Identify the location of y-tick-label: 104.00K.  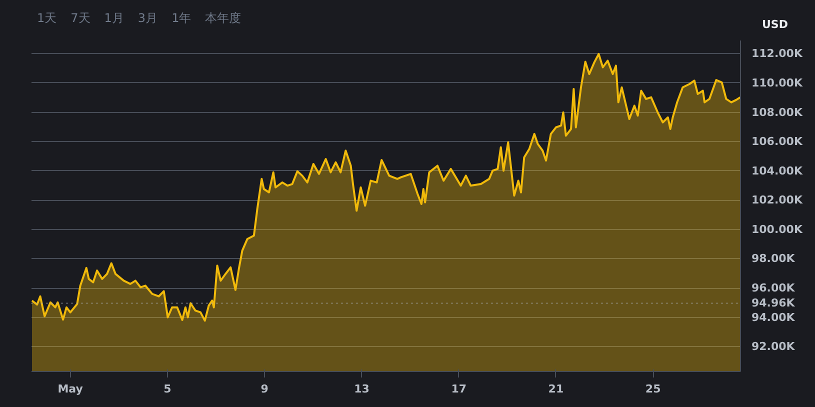
(777, 171).